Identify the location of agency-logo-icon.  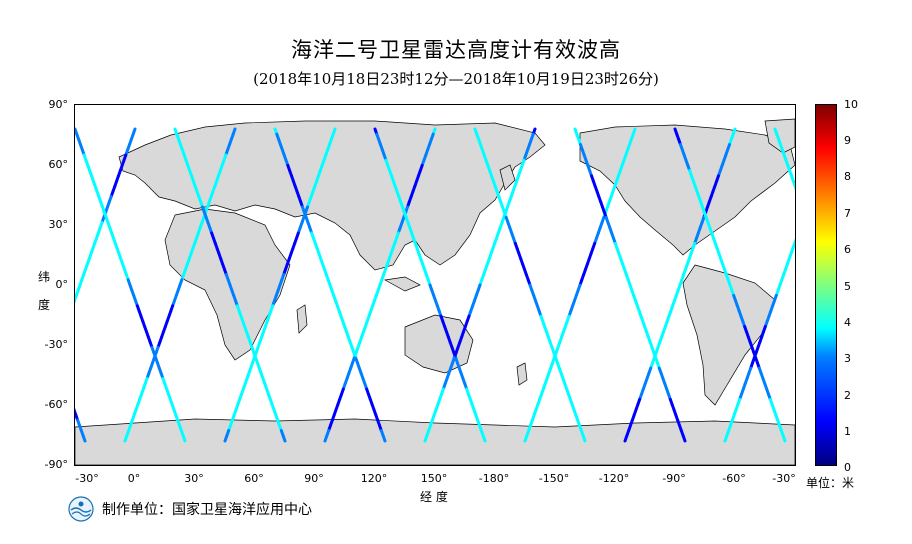
(81, 509).